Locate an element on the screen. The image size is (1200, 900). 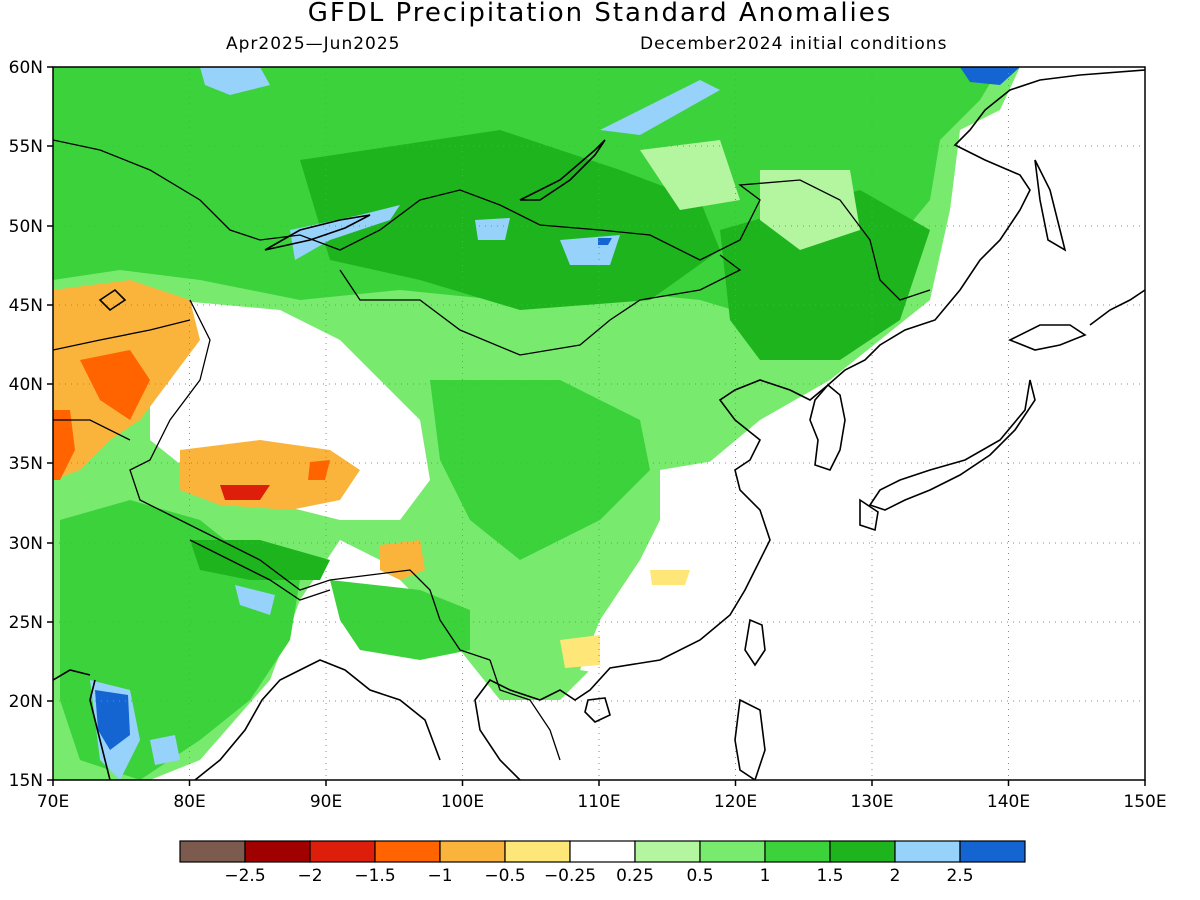
colorbar-label: 0.25 is located at coordinates (635, 876).